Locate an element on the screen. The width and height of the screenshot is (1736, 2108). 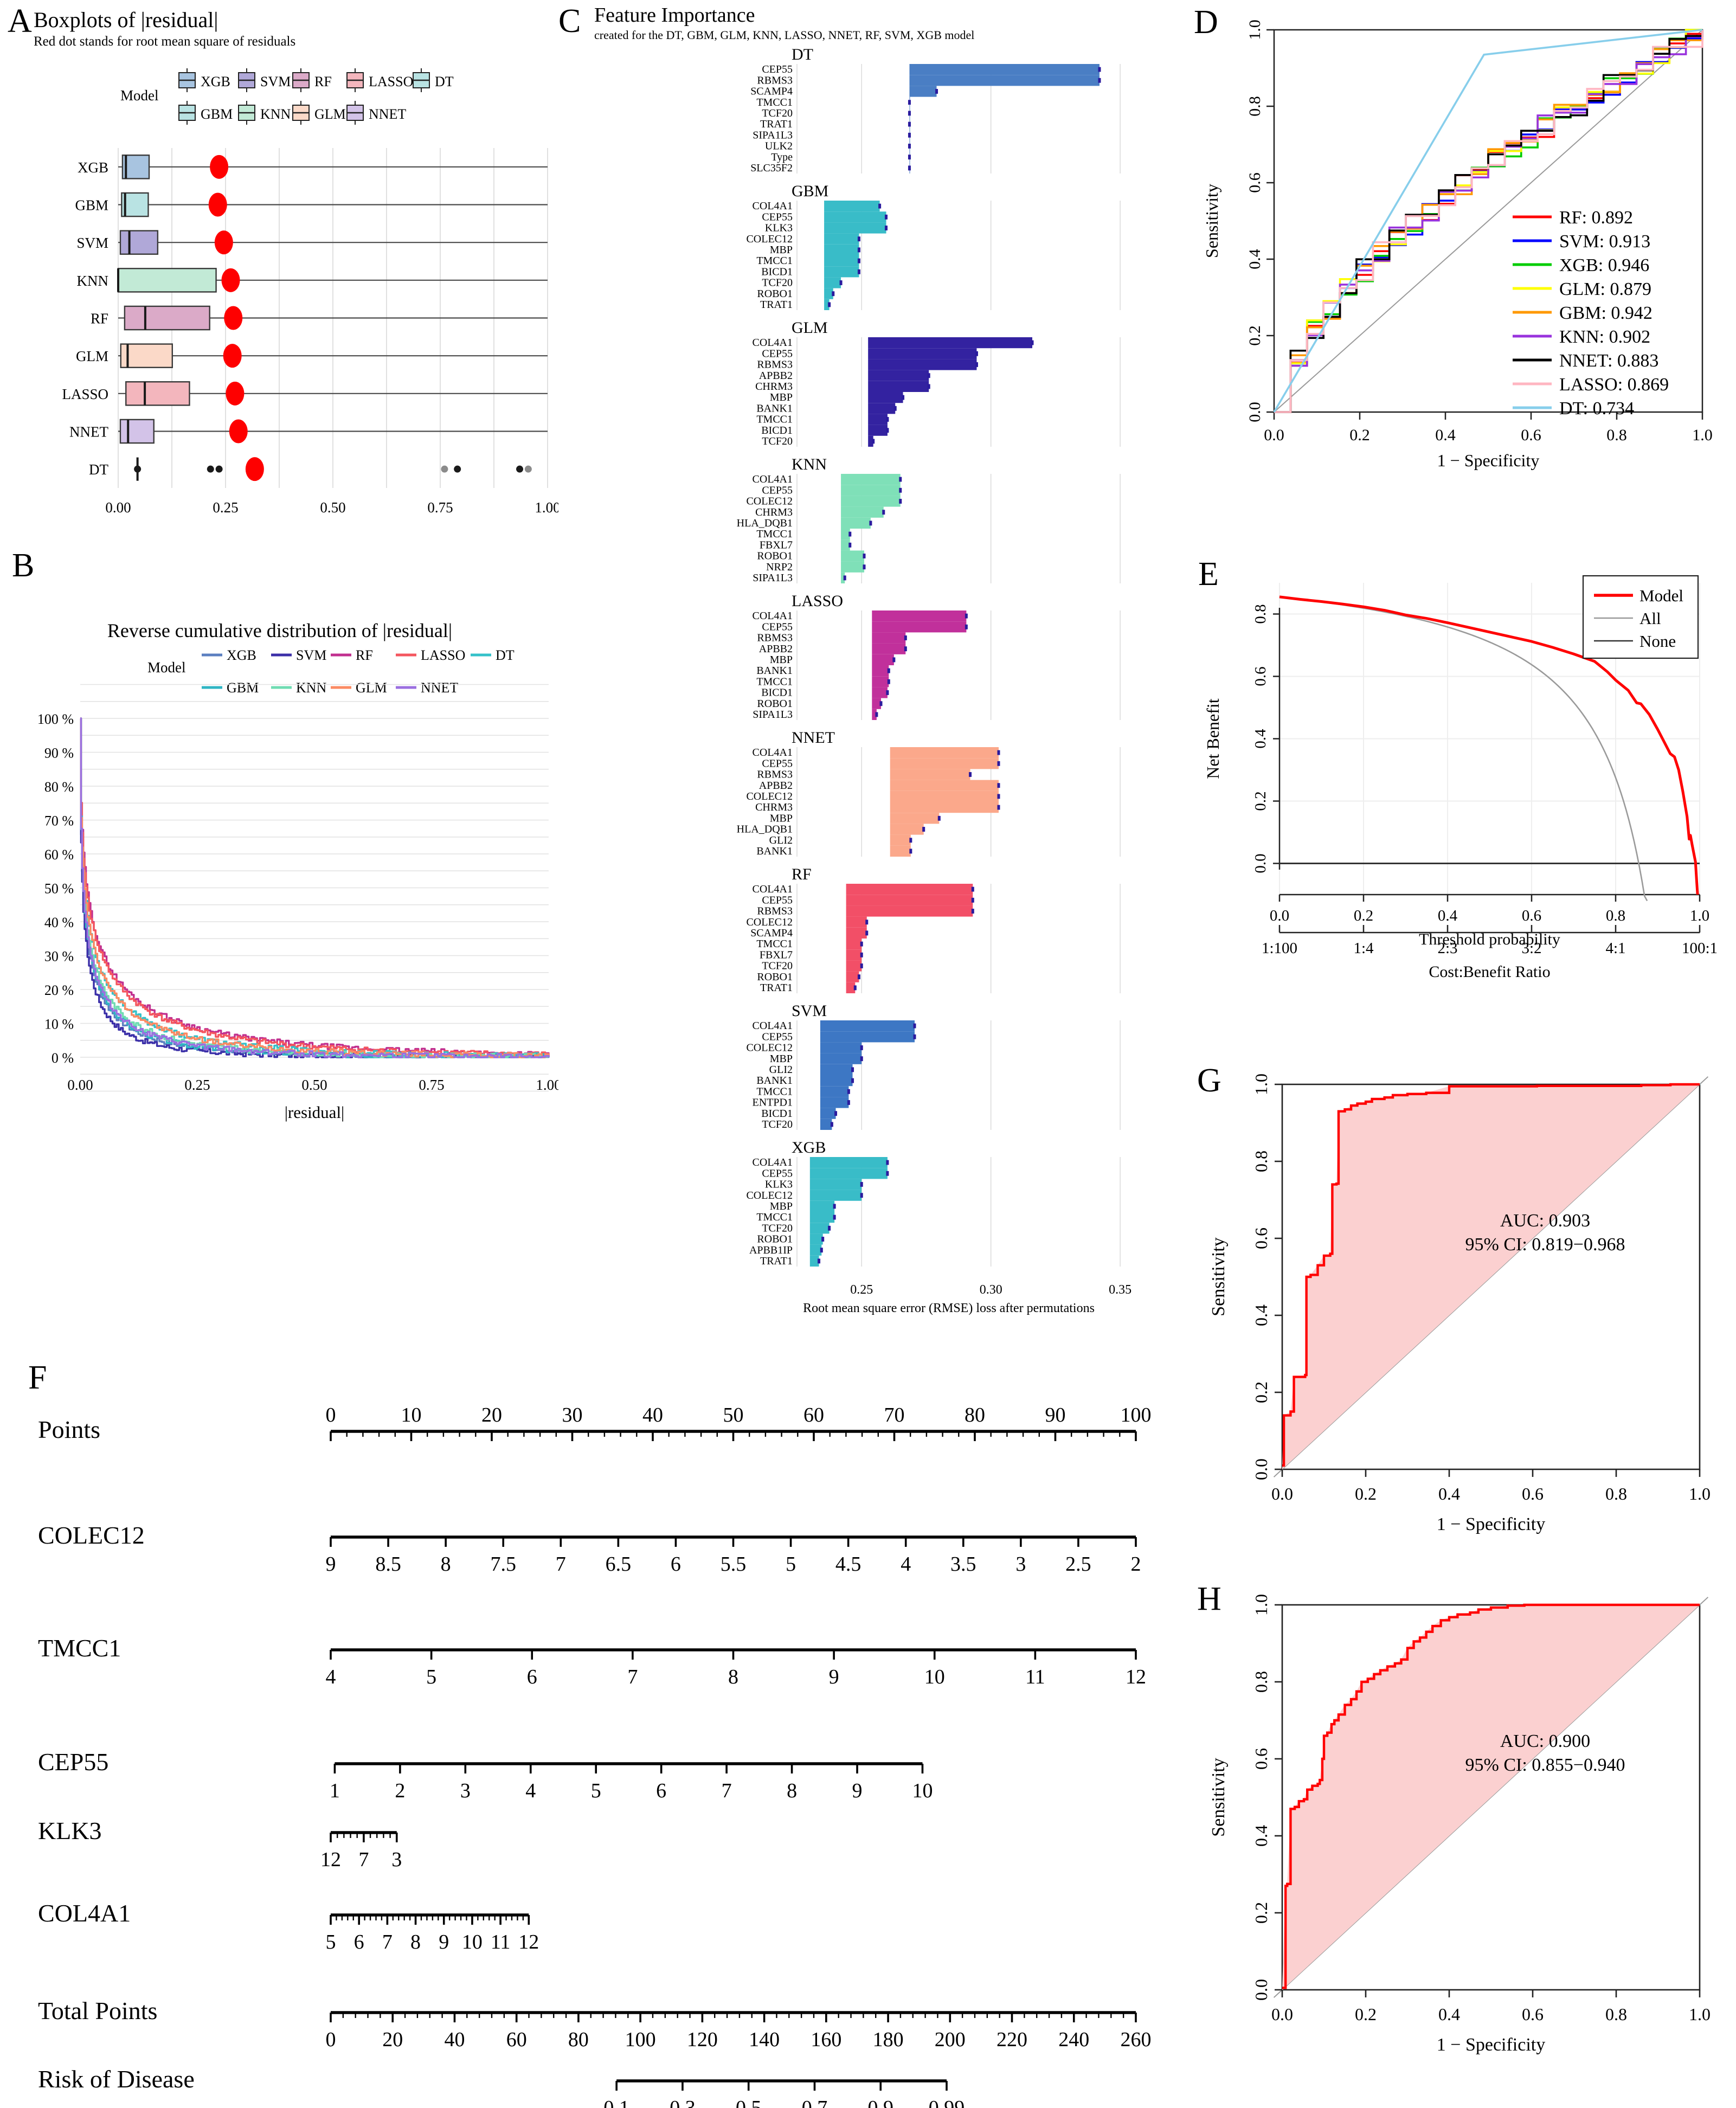
ytick-label: 0.0 is located at coordinates (1261, 1990).